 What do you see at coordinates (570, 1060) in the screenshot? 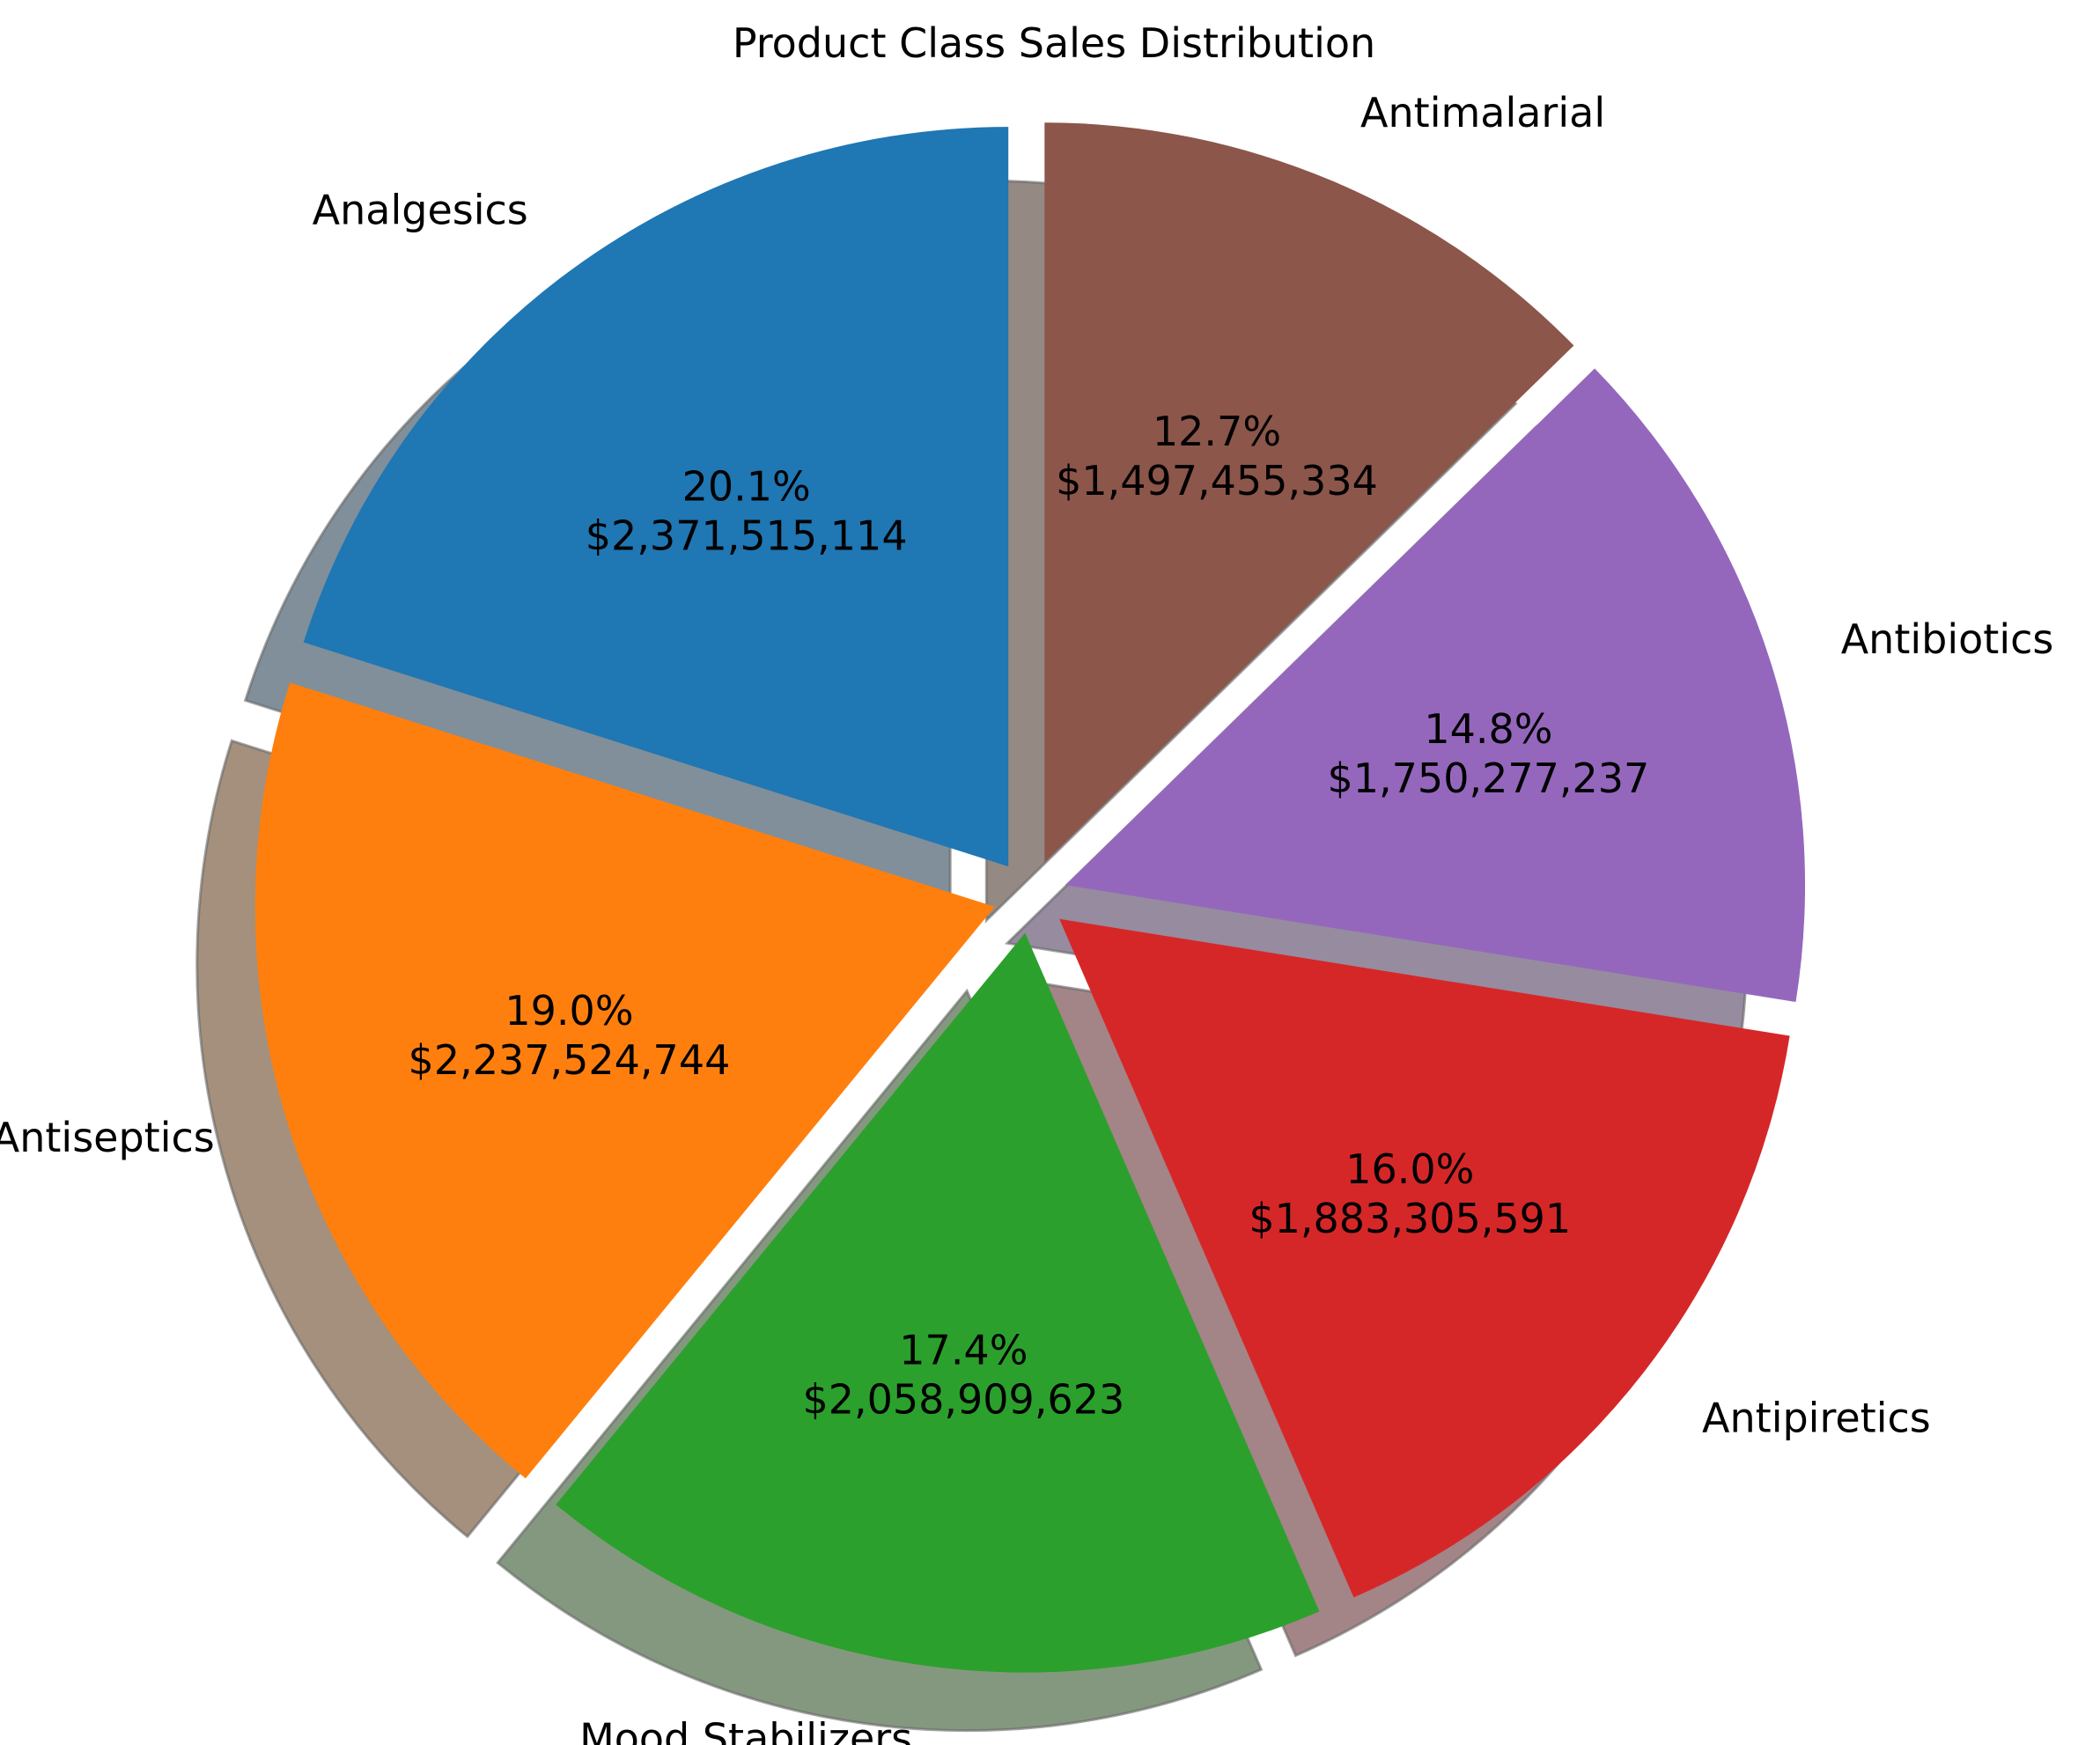
I see `slice-value-antiseptics: $2,237,524,744` at bounding box center [570, 1060].